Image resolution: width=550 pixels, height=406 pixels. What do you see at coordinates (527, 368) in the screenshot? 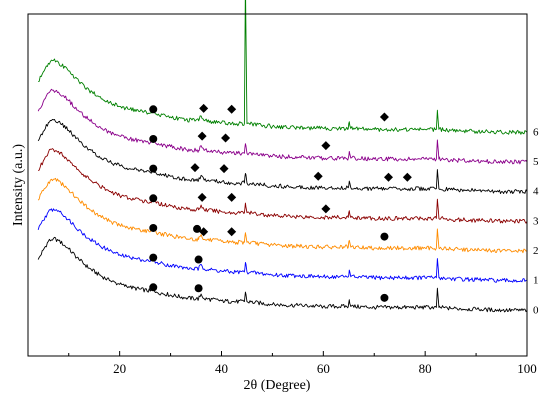
I see `x-tick-label: 100` at bounding box center [527, 368].